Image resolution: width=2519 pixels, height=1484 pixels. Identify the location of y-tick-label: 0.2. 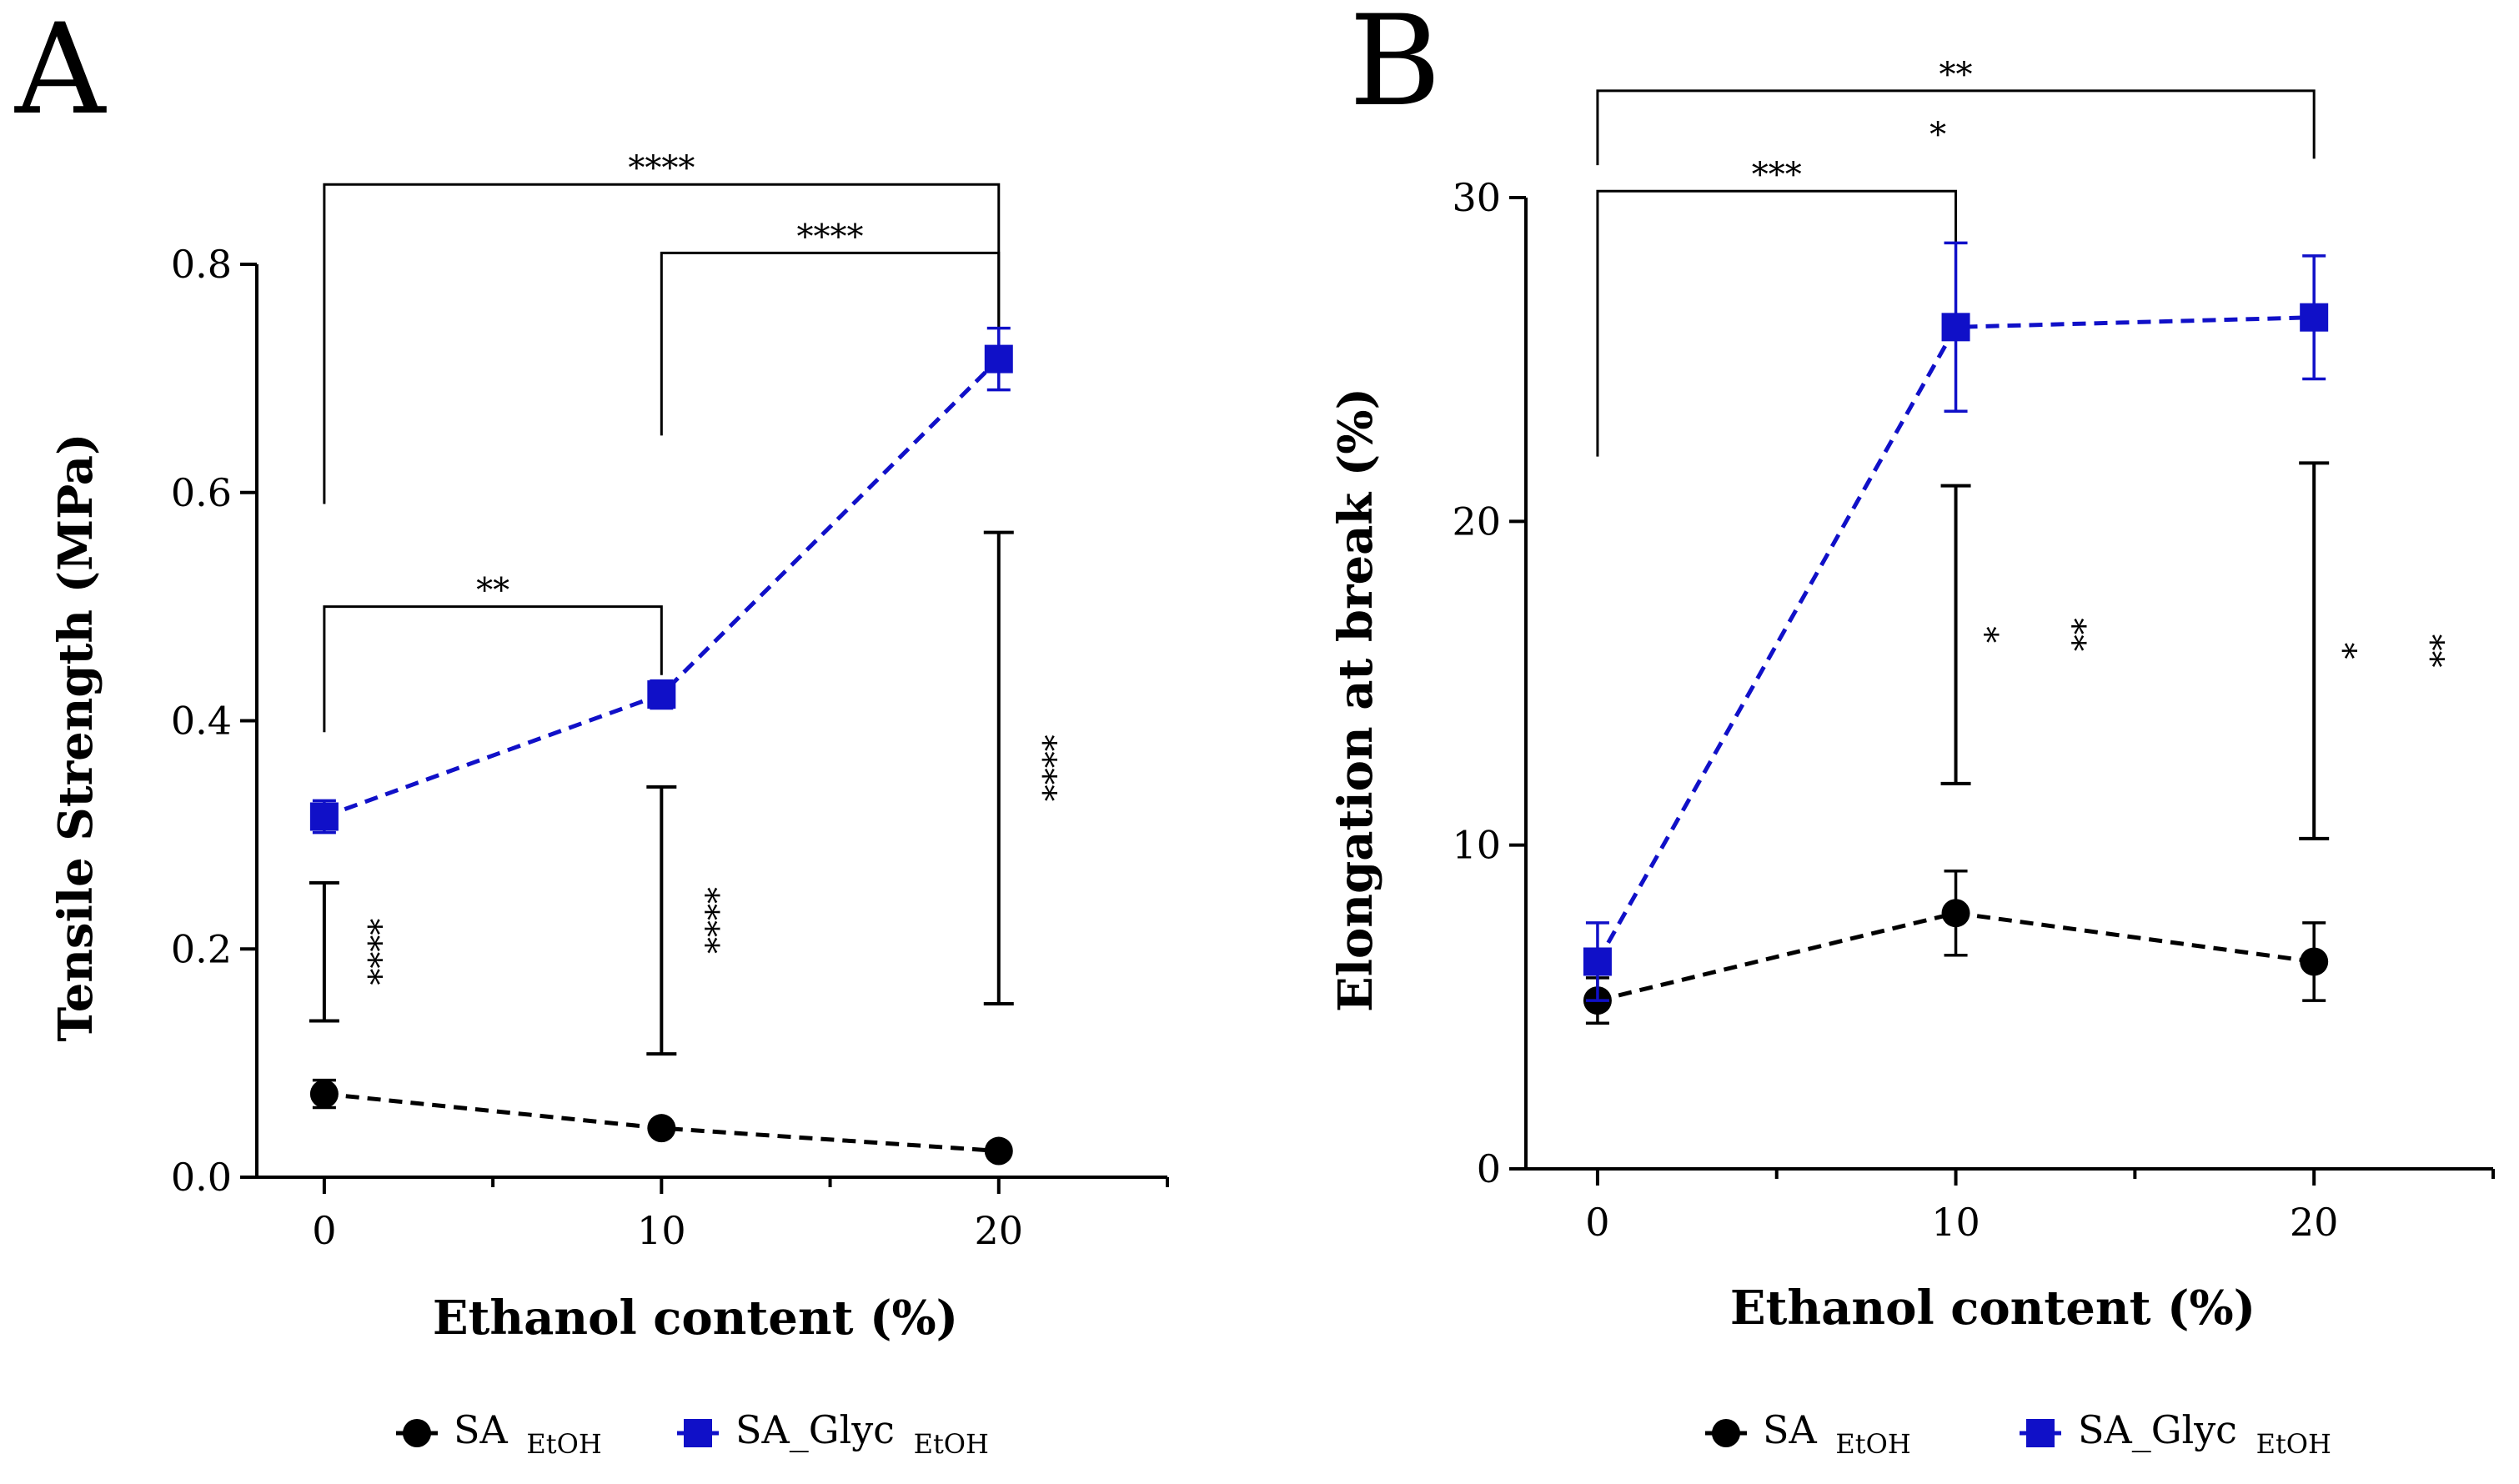
(202, 948).